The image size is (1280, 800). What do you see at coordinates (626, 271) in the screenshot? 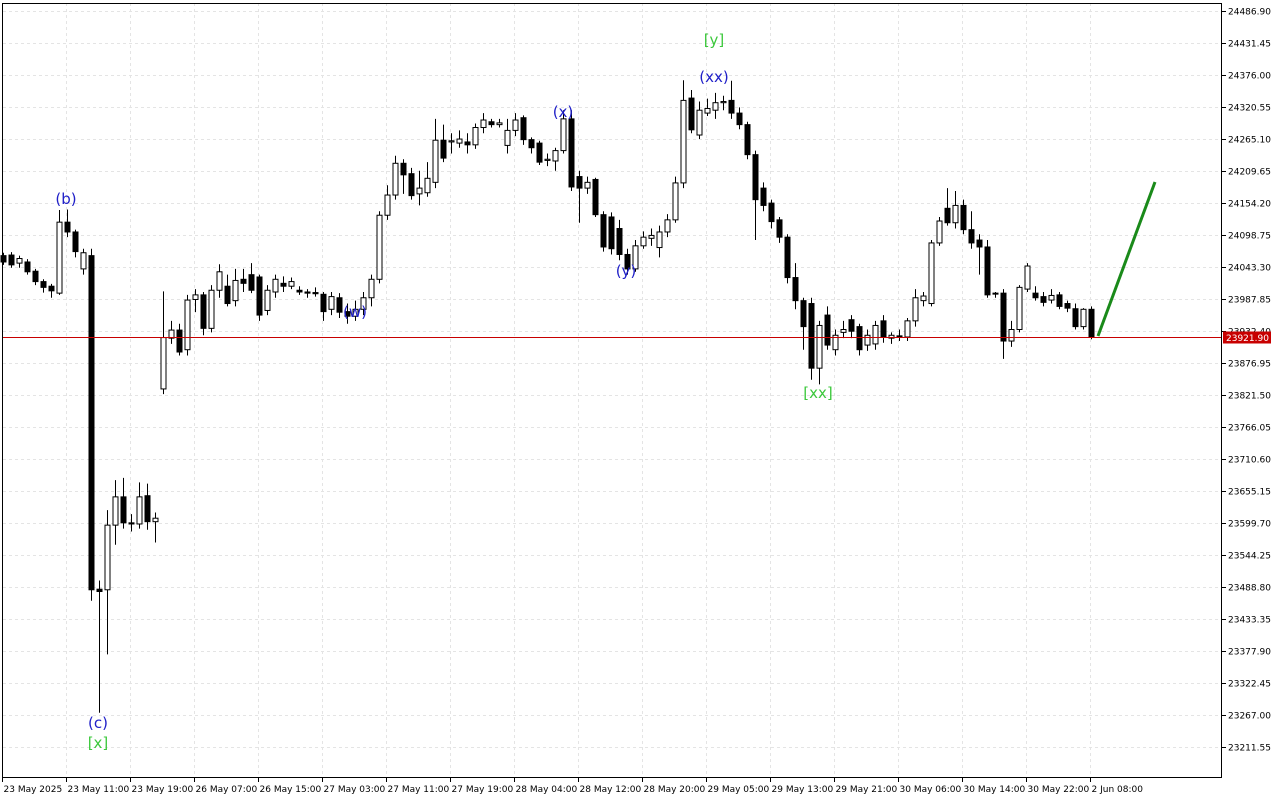
I see `wave-label: (y)` at bounding box center [626, 271].